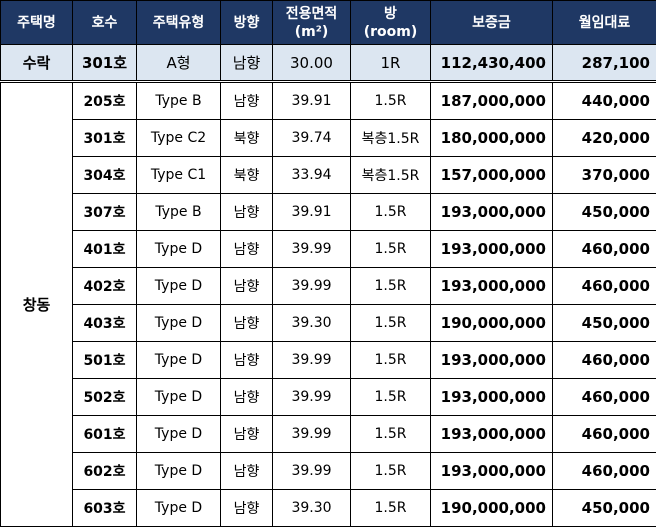  Describe the element at coordinates (311, 175) in the screenshot. I see `table-cell: 33.94` at that location.